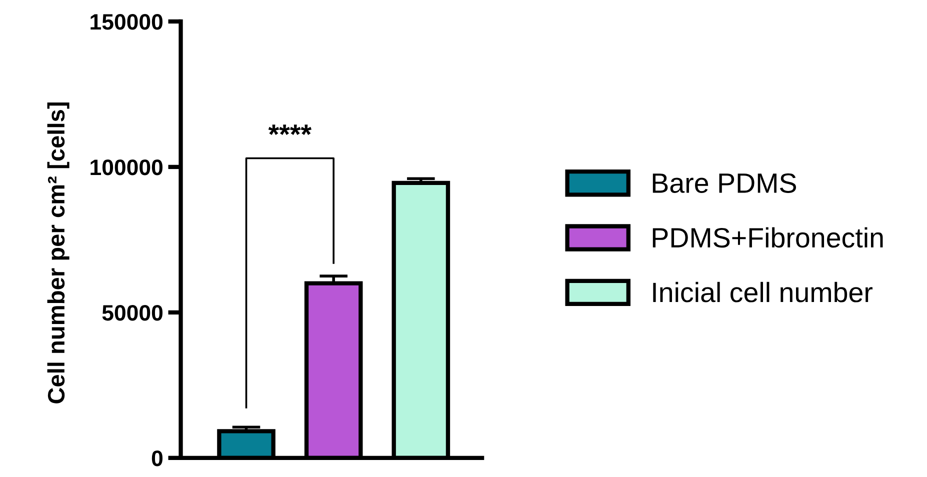 The image size is (927, 477). What do you see at coordinates (290, 129) in the screenshot?
I see `annotation: ****` at bounding box center [290, 129].